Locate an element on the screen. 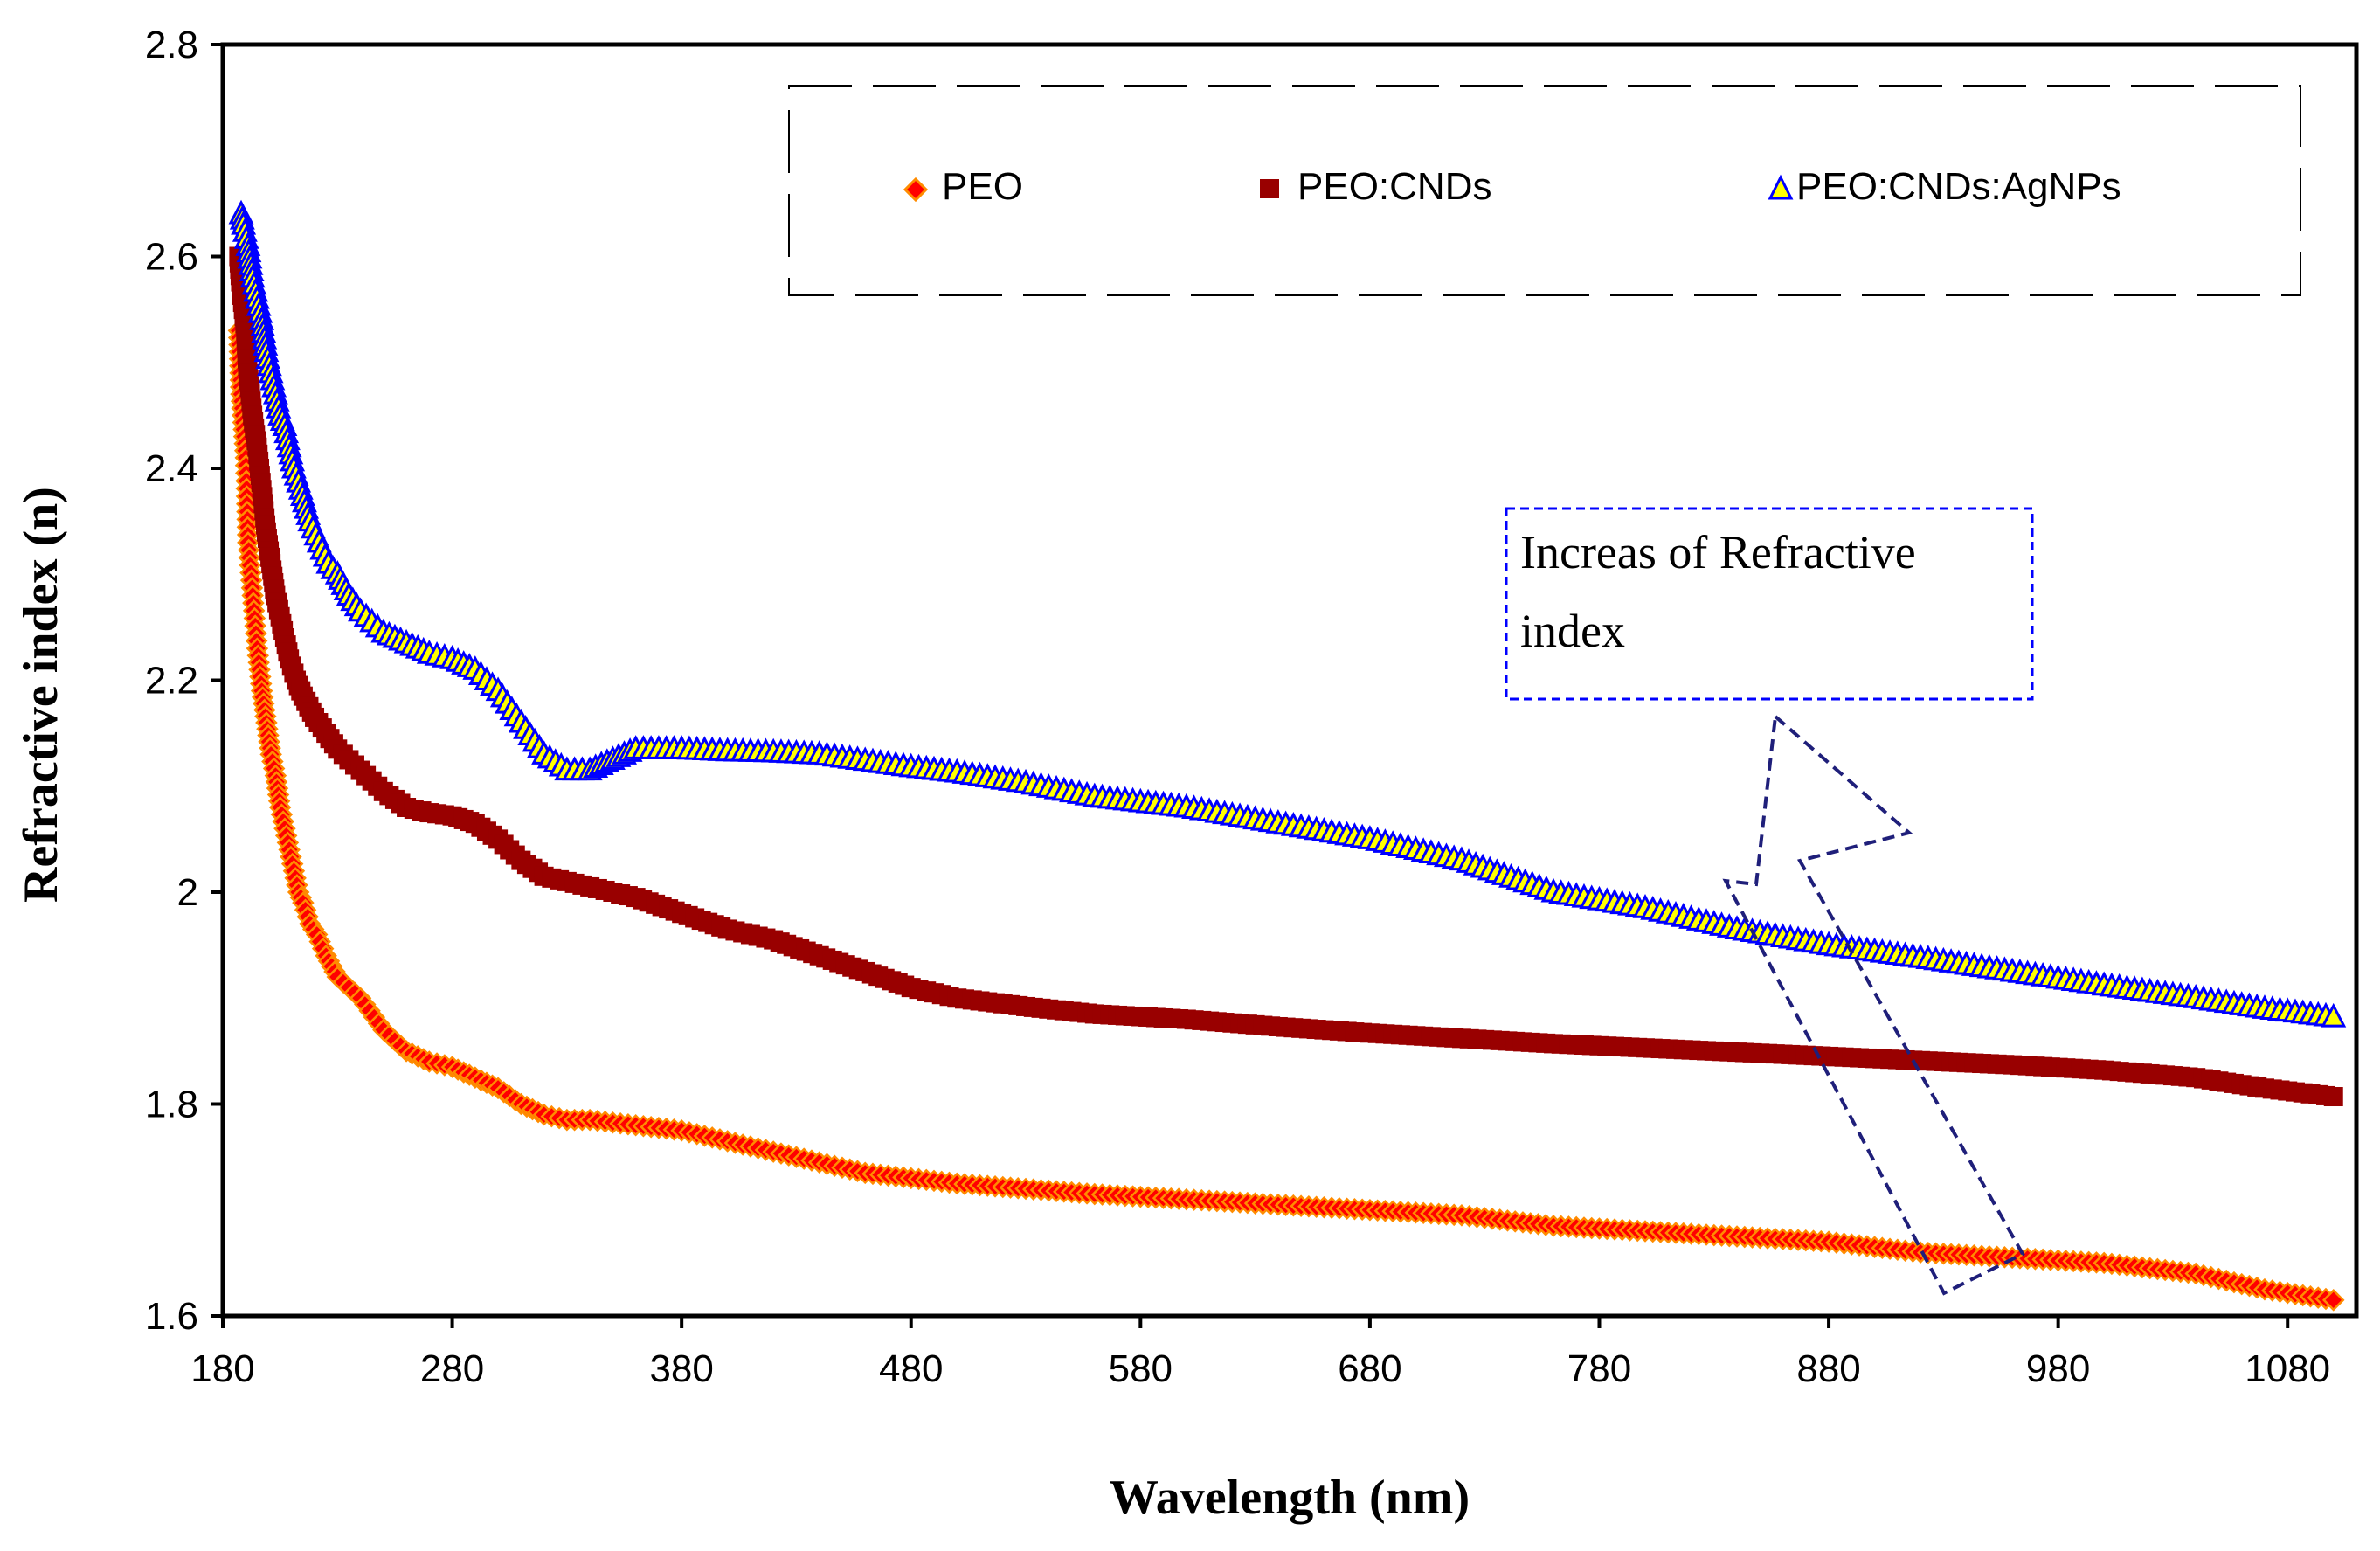 The height and width of the screenshot is (1551, 2380). x-tick-label: 1080 is located at coordinates (2287, 1368).